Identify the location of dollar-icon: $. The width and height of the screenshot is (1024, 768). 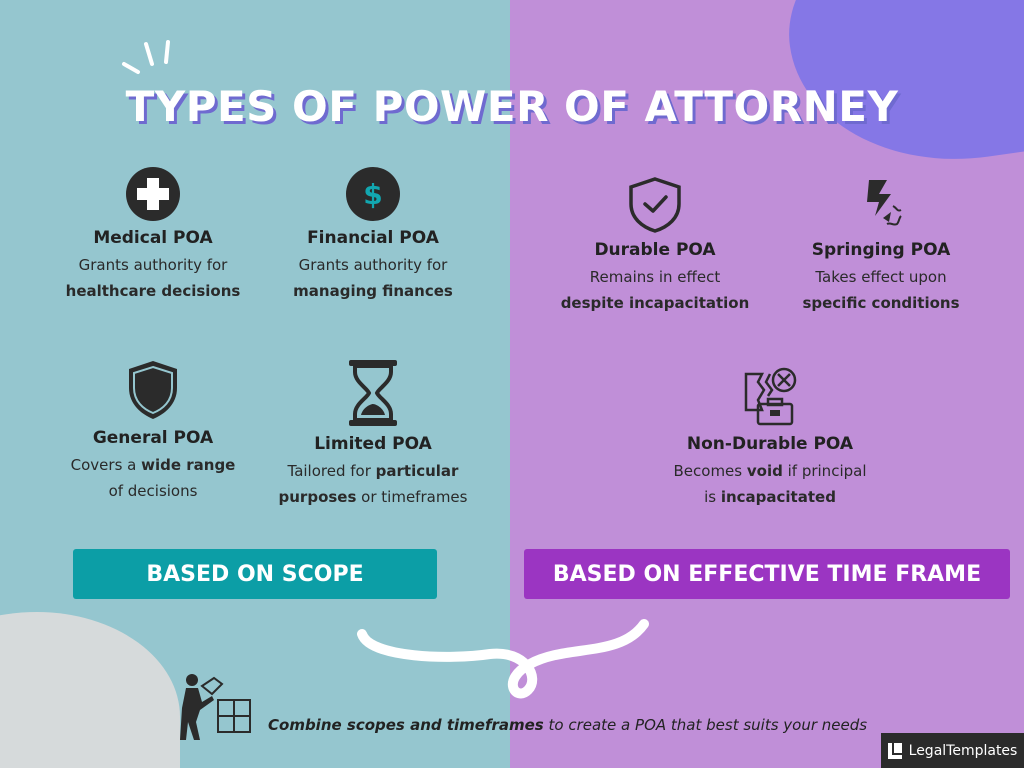
(373, 194).